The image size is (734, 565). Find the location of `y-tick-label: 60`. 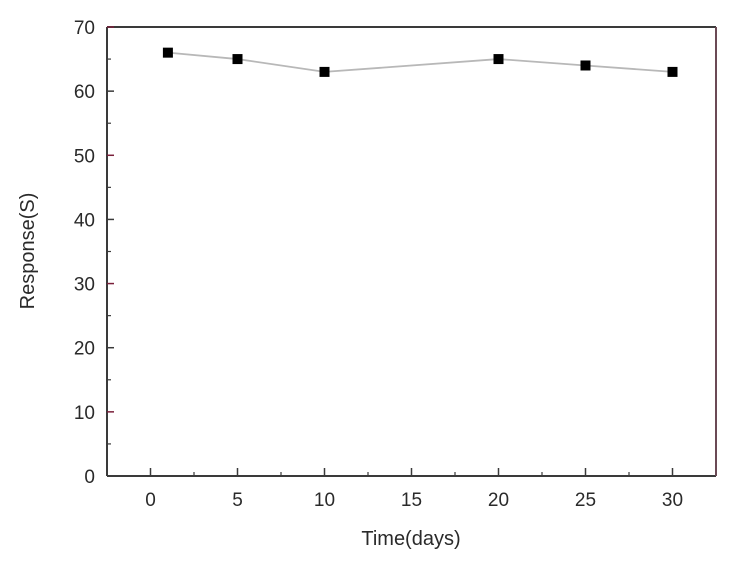

y-tick-label: 60 is located at coordinates (84, 92).